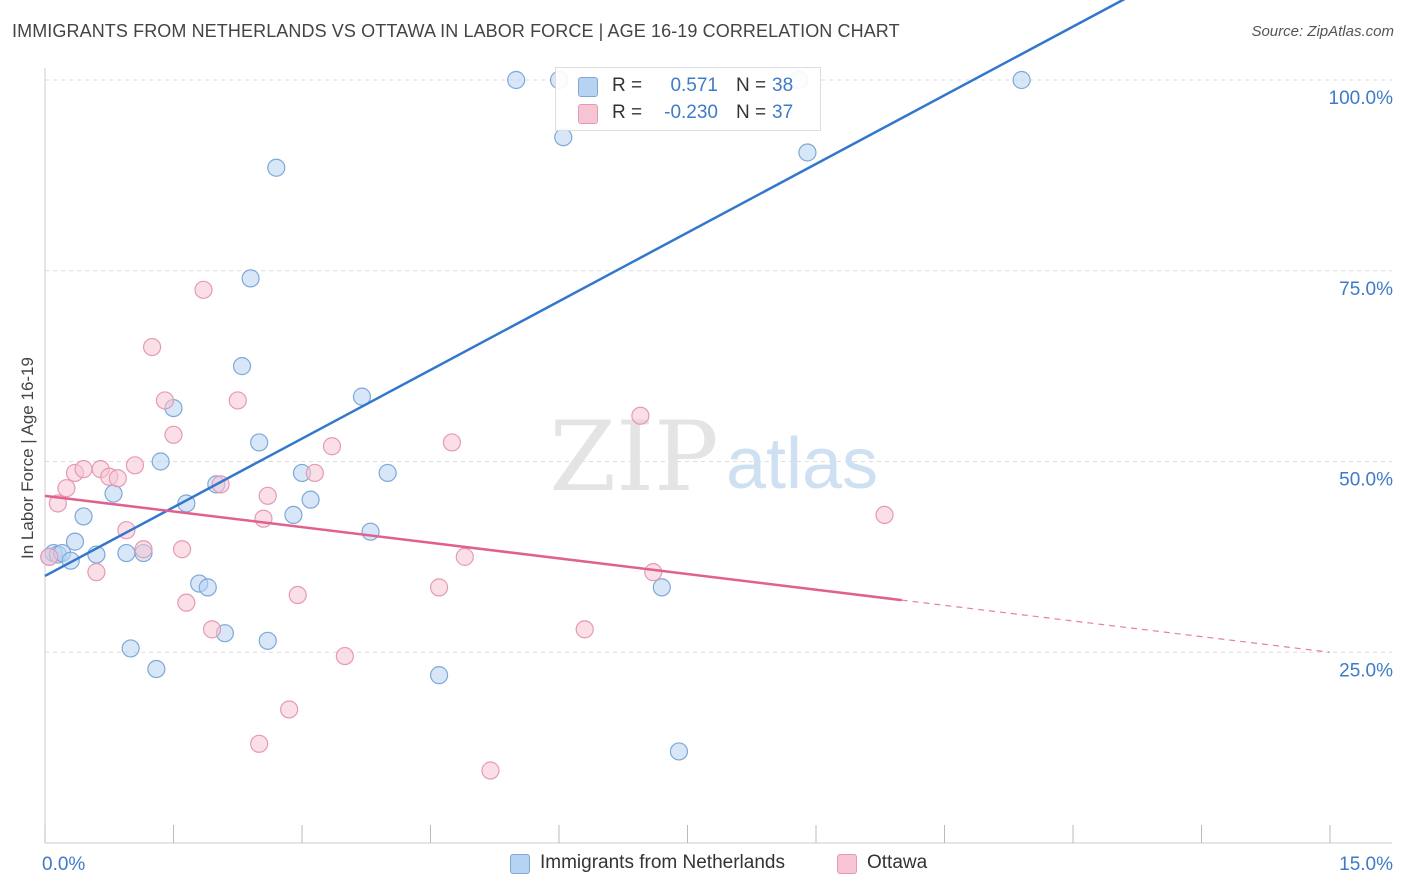 This screenshot has height=892, width=1406. I want to click on stats-legend: R = 0.571 N = 38 R = -0.230 N = 37, so click(688, 99).